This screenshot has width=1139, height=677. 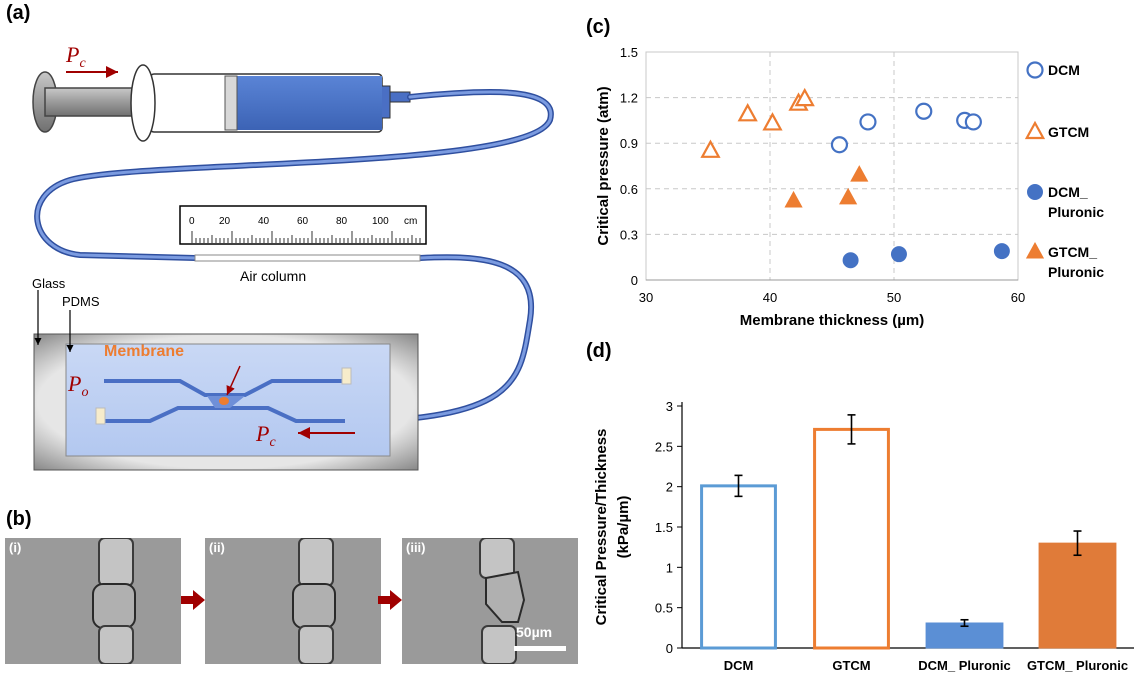 I want to click on scale-bar-label: 50µm, so click(x=534, y=632).